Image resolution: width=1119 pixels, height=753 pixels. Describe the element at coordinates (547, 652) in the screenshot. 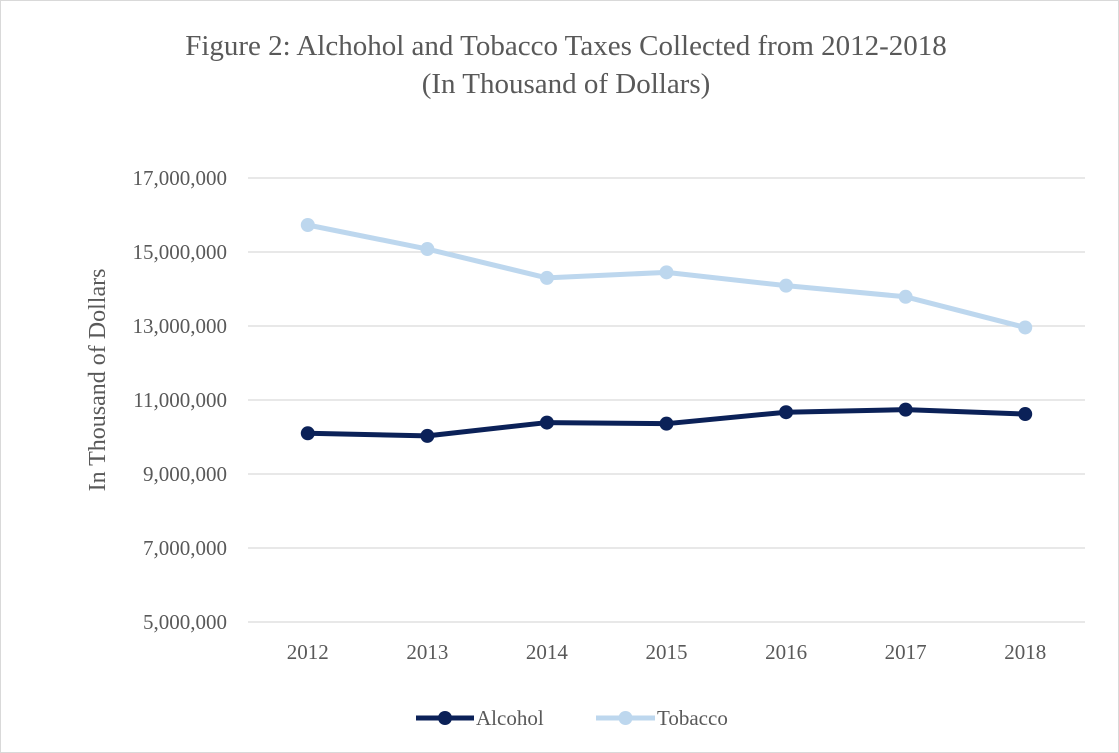

I see `x-tick-label: 2014` at that location.